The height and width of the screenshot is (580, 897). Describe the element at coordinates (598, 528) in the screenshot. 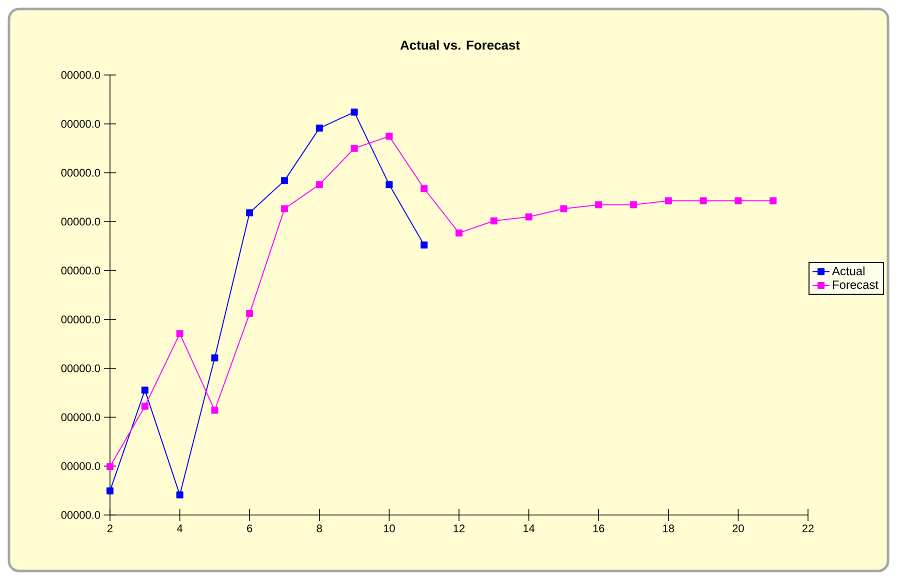

I see `x-tick-label: 16` at that location.